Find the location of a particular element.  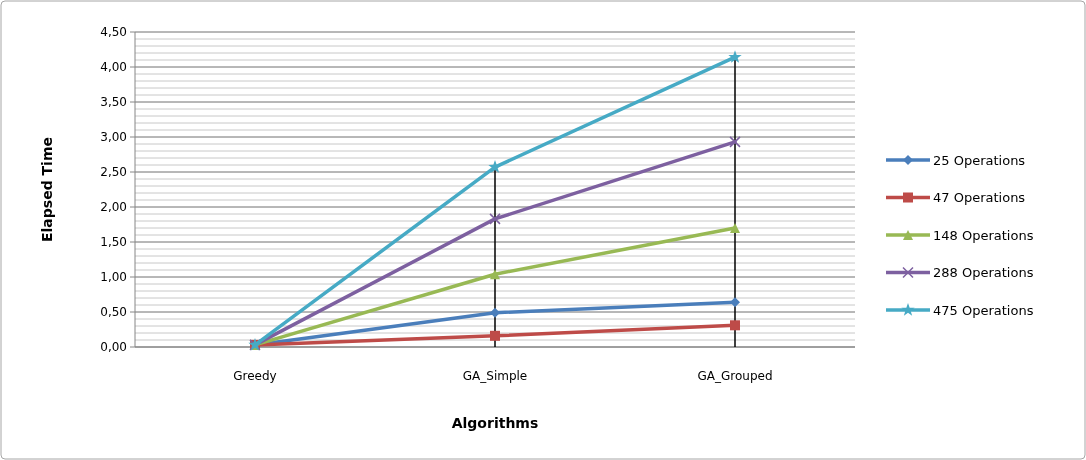

y-tick-label: 0,00 is located at coordinates (113, 347).